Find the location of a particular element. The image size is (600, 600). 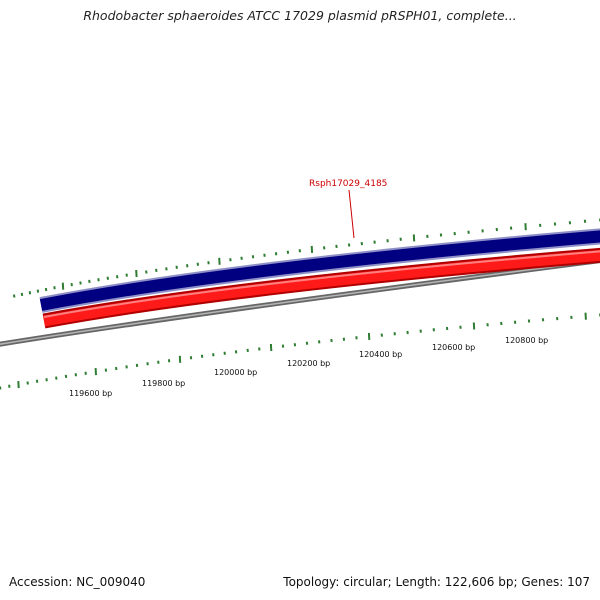

ruler-label: 119600 bp is located at coordinates (90, 393).